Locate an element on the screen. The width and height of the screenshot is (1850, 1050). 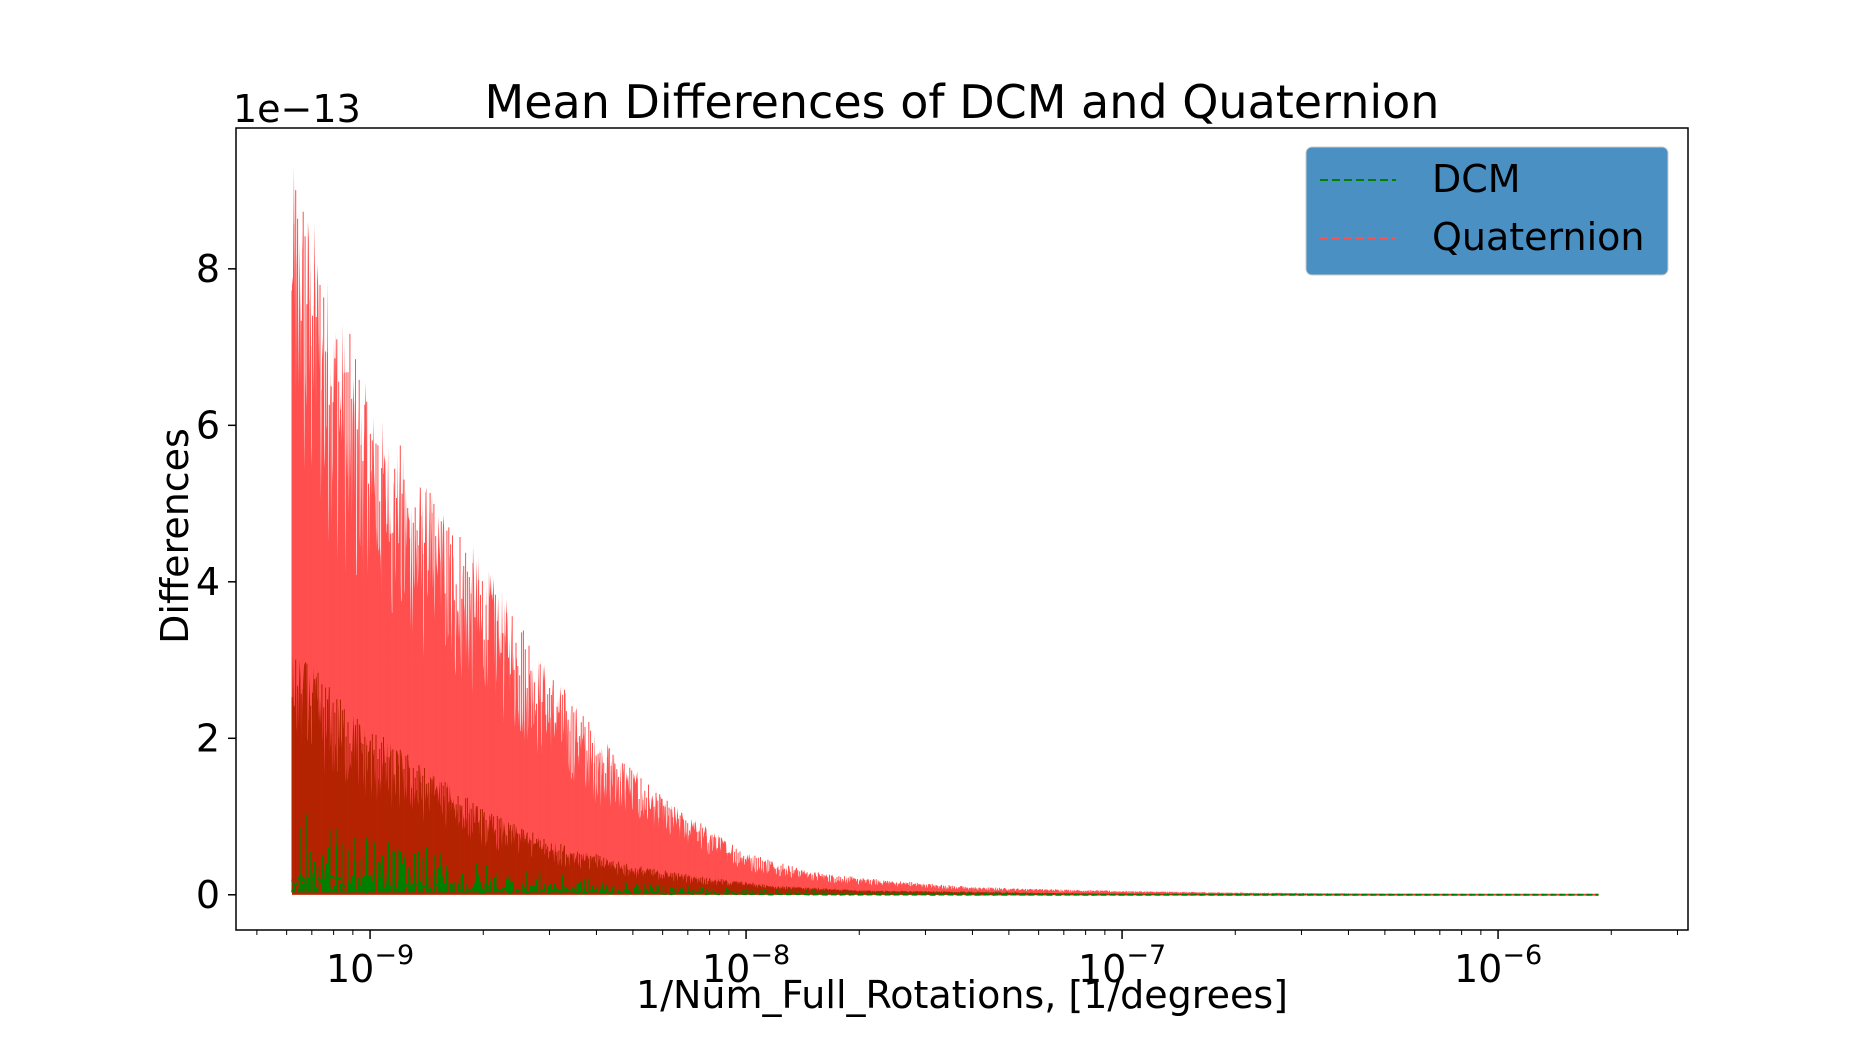
series-noise-dcm is located at coordinates (669, 853).